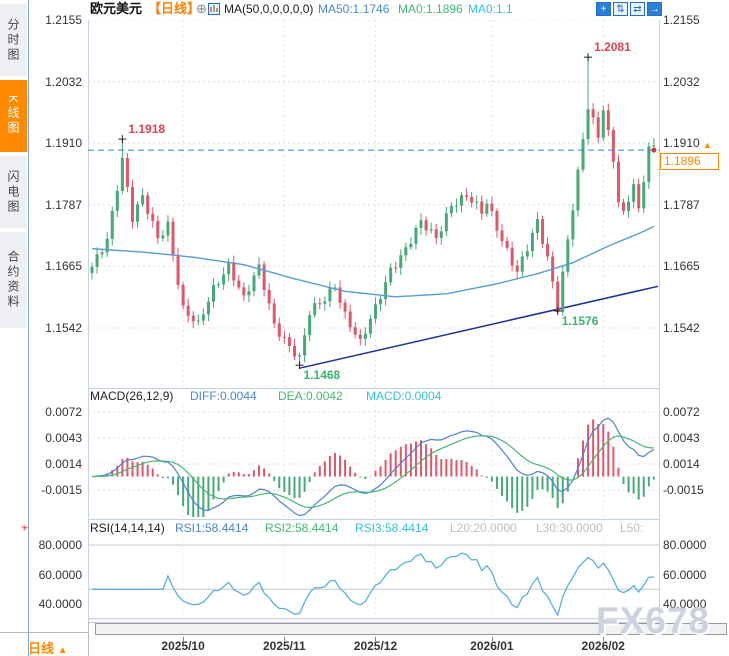 The width and height of the screenshot is (729, 656). Describe the element at coordinates (685, 545) in the screenshot. I see `rsi-axis-label-right: 80.0000` at that location.